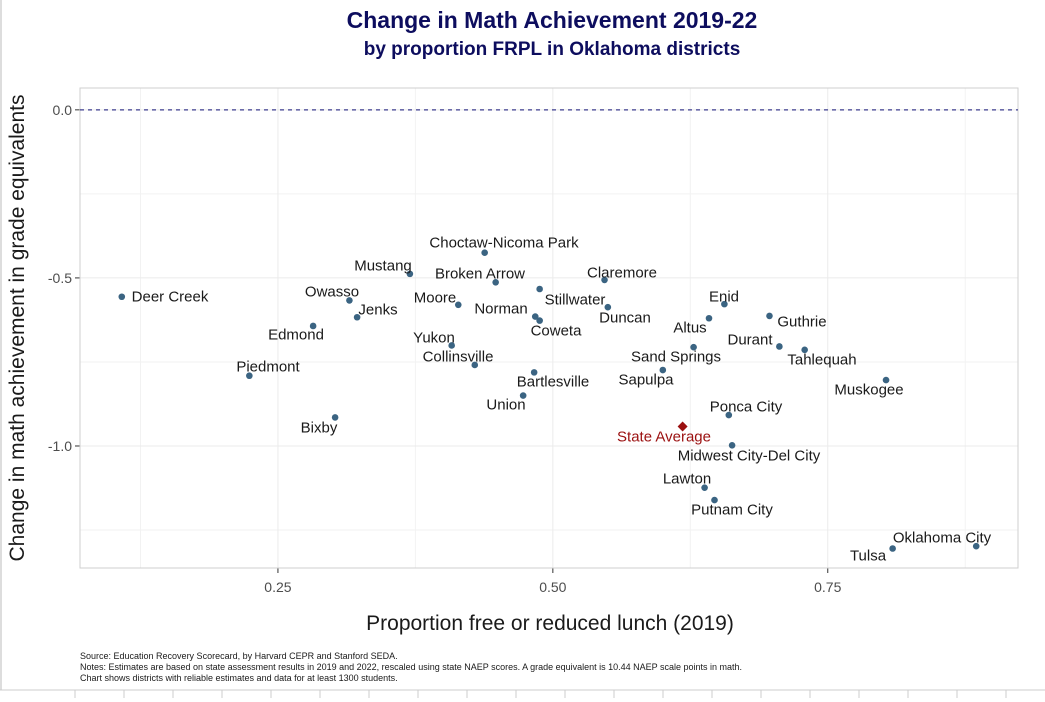  What do you see at coordinates (821, 360) in the screenshot?
I see `point-label: Tahlequah` at bounding box center [821, 360].